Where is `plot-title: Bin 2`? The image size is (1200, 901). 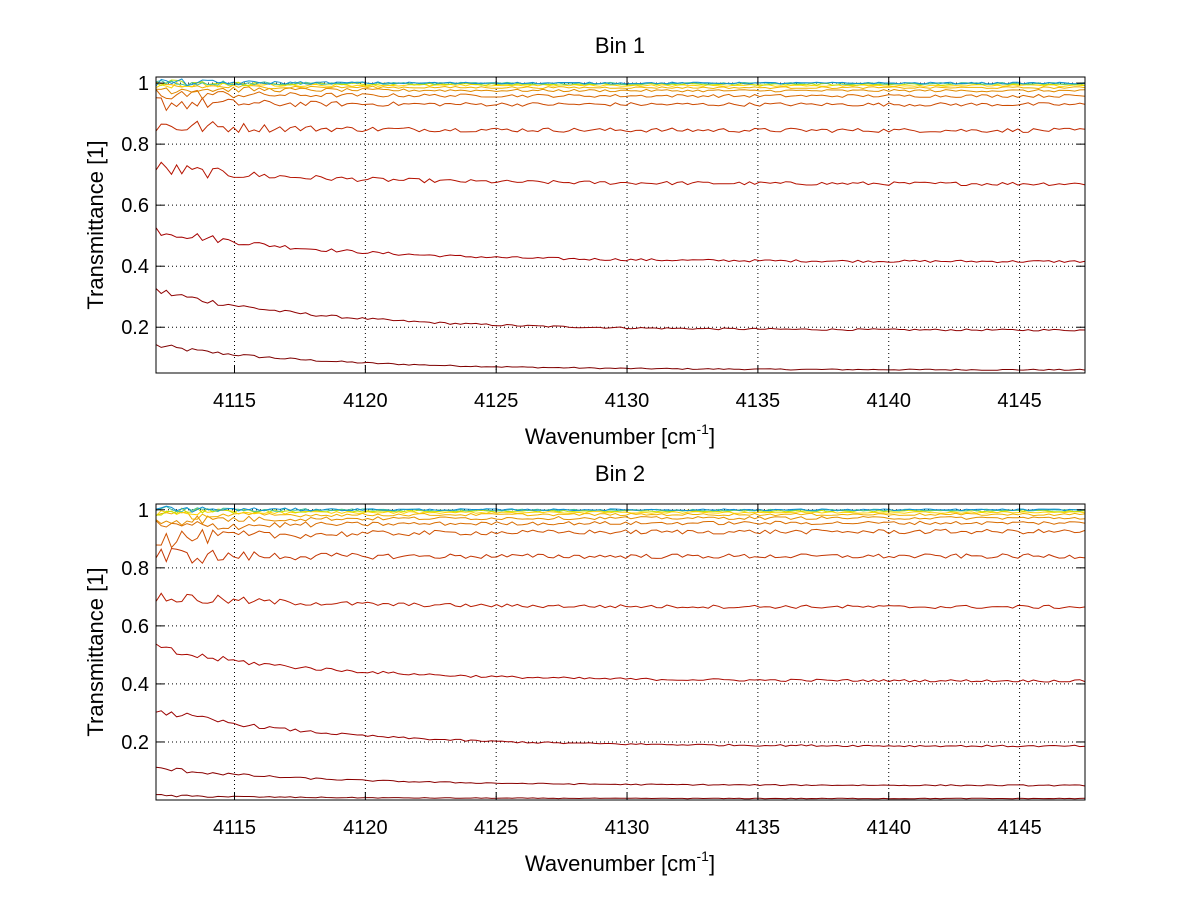 plot-title: Bin 2 is located at coordinates (620, 473).